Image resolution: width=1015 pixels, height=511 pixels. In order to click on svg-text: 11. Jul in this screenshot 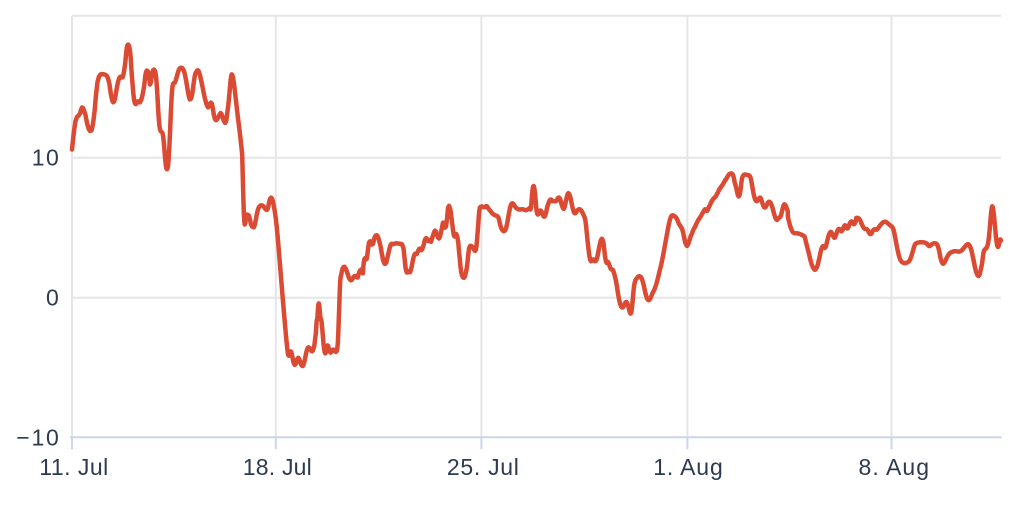, I will do `click(73, 467)`.